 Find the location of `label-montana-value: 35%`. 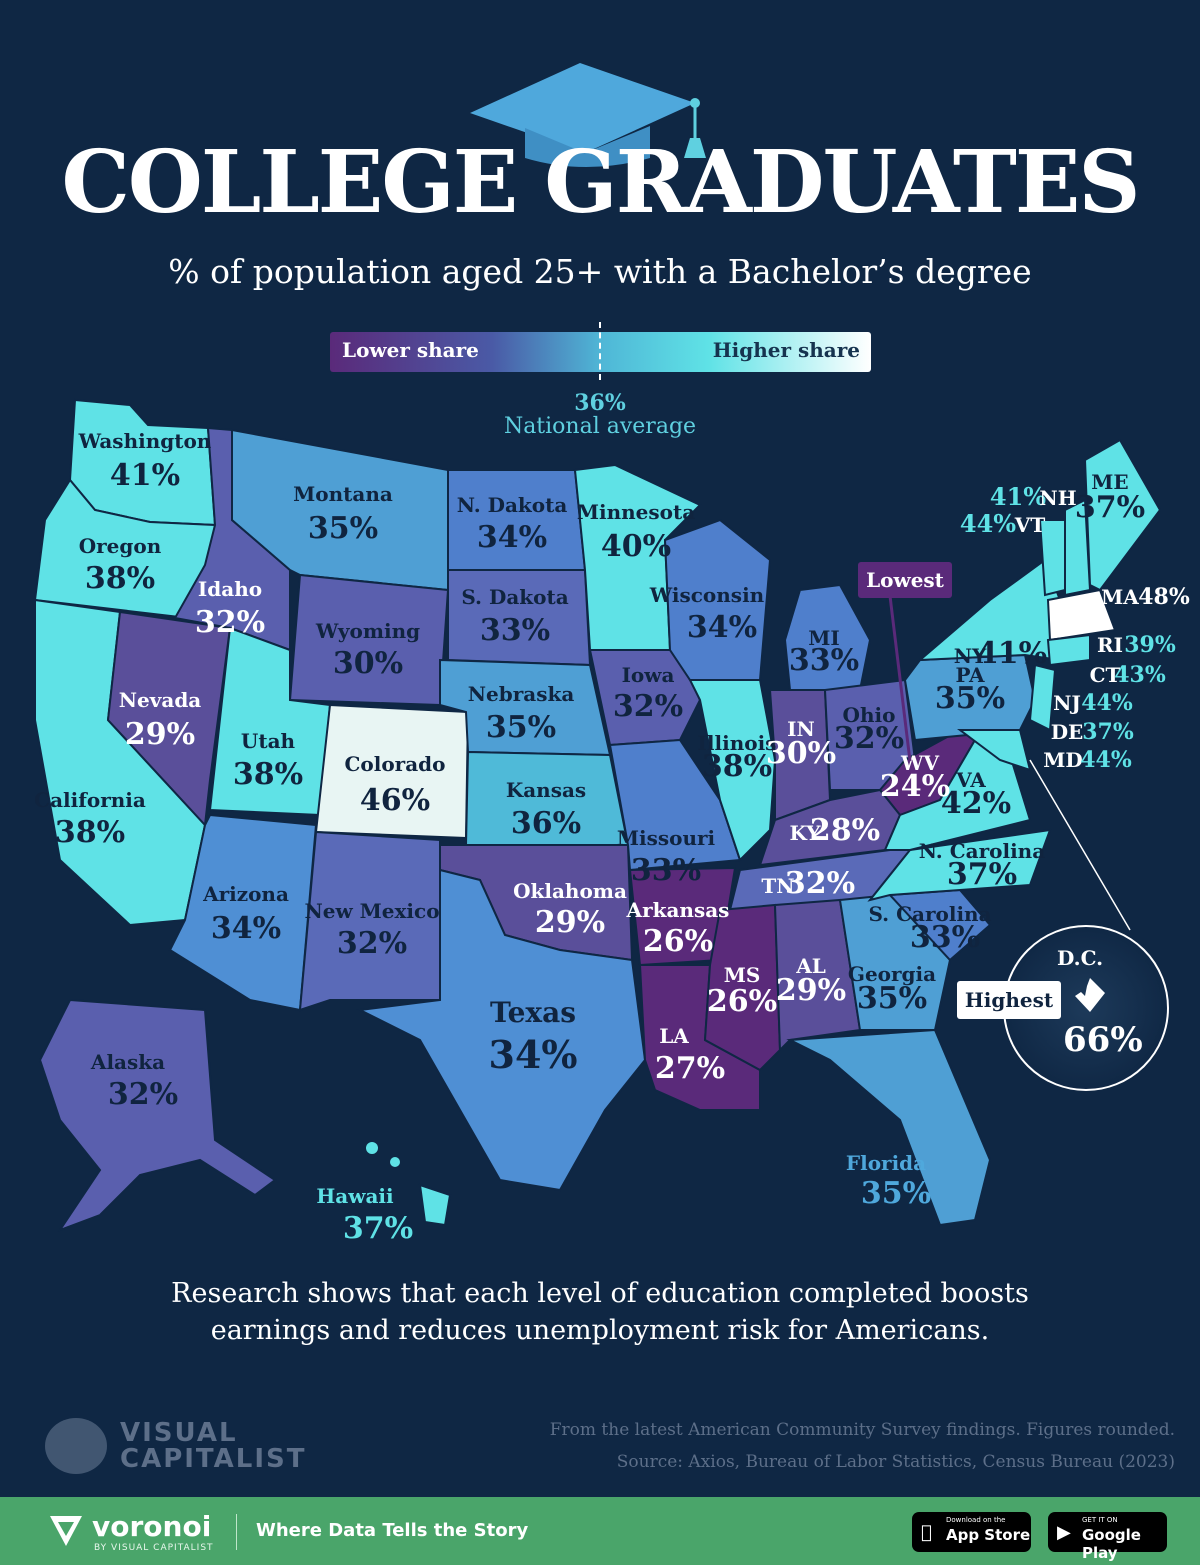

label-montana-value: 35% is located at coordinates (343, 528).